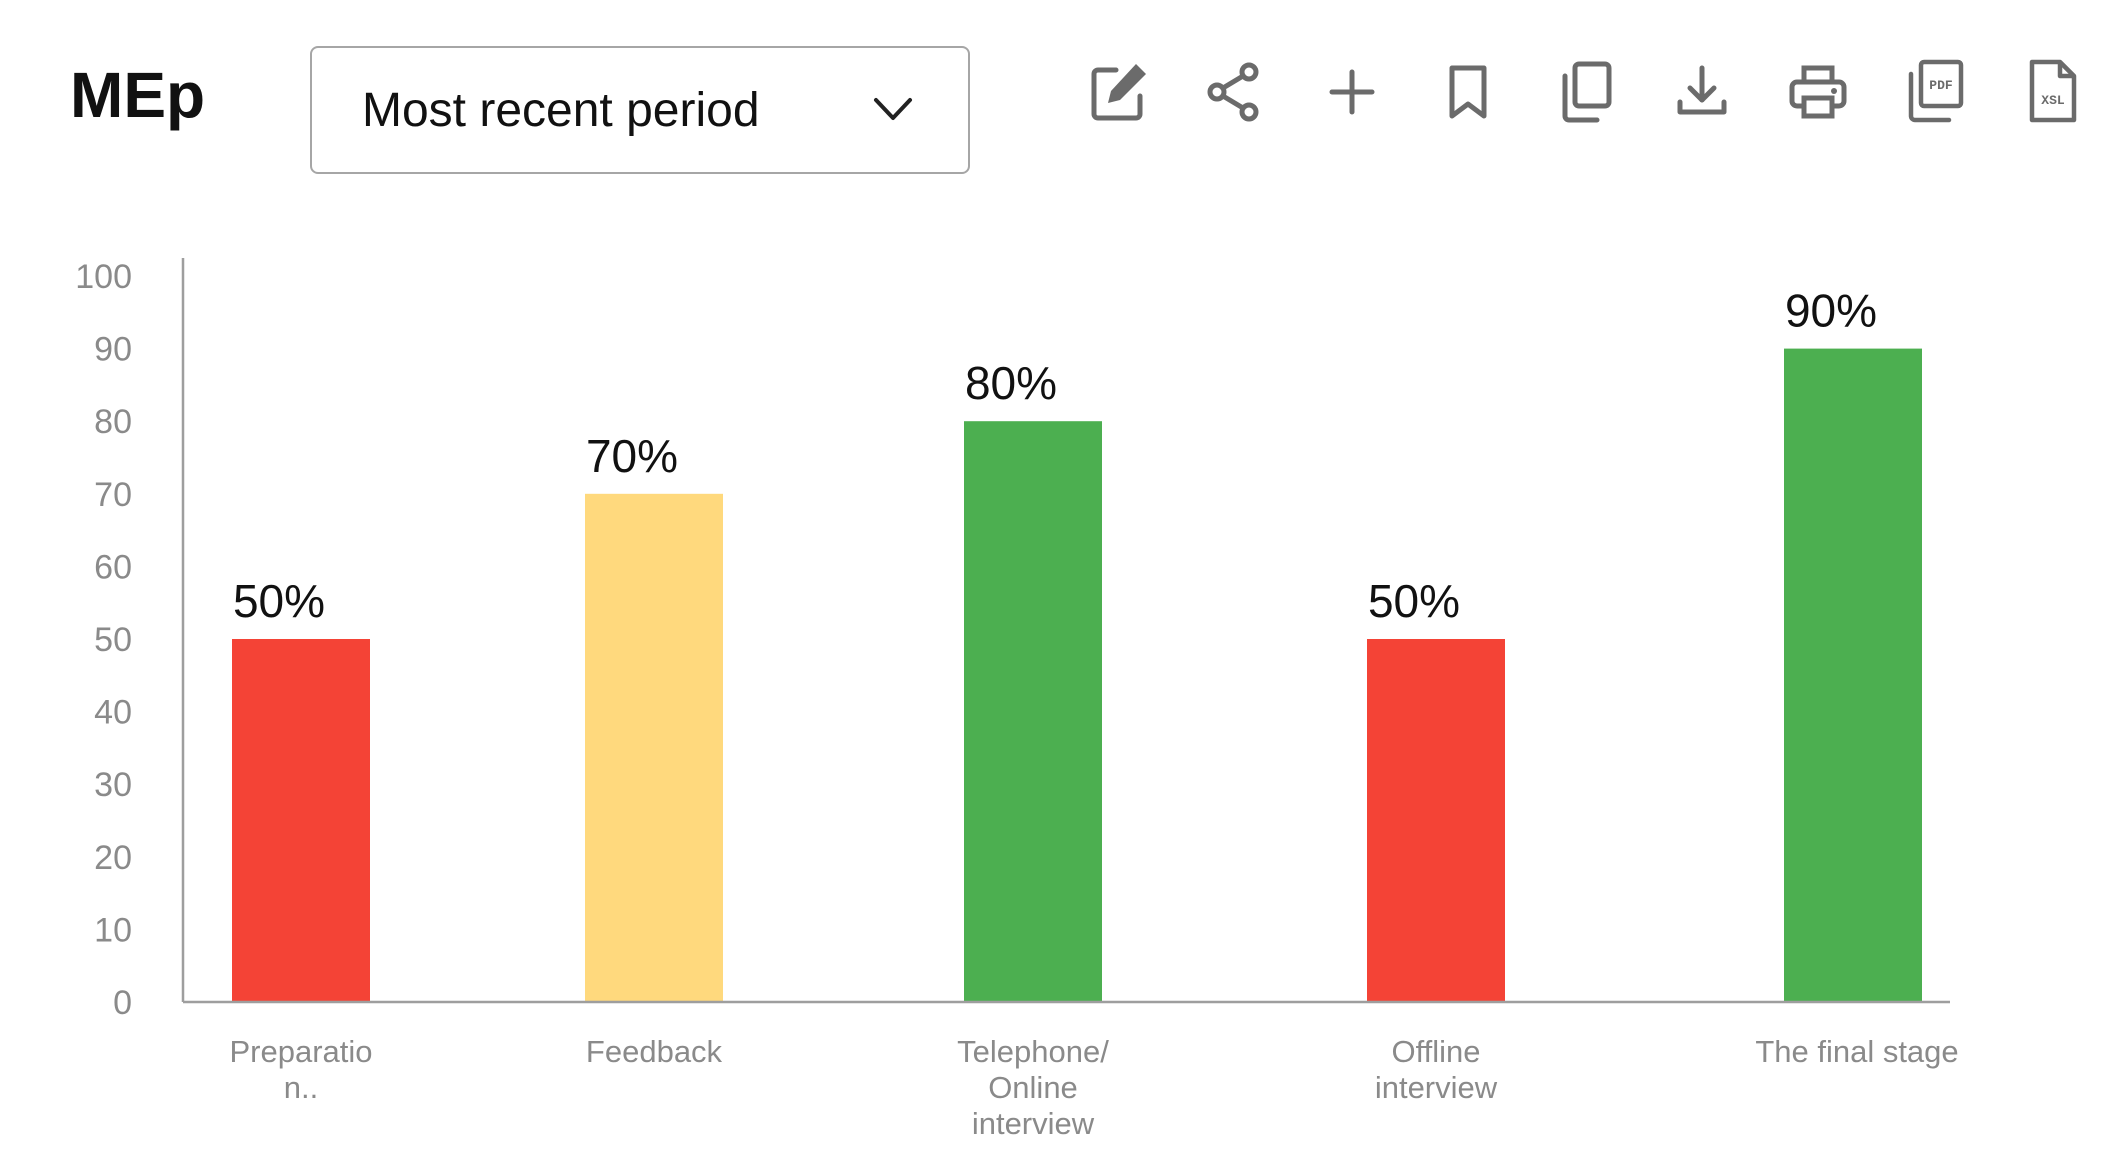  What do you see at coordinates (632, 456) in the screenshot?
I see `bar-value-label: 70%` at bounding box center [632, 456].